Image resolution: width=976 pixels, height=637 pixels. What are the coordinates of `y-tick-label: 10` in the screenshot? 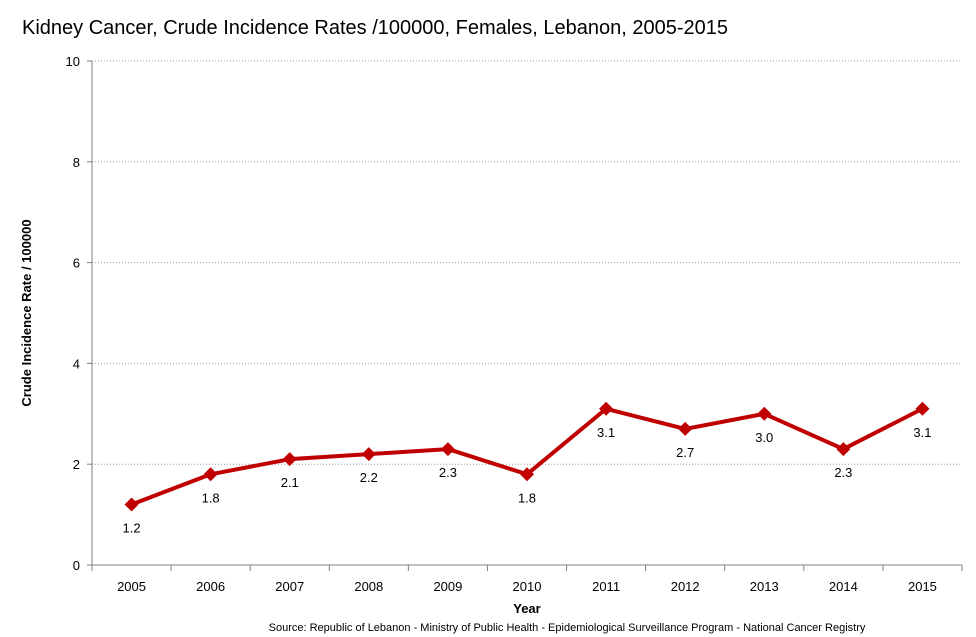 It's located at (73, 61).